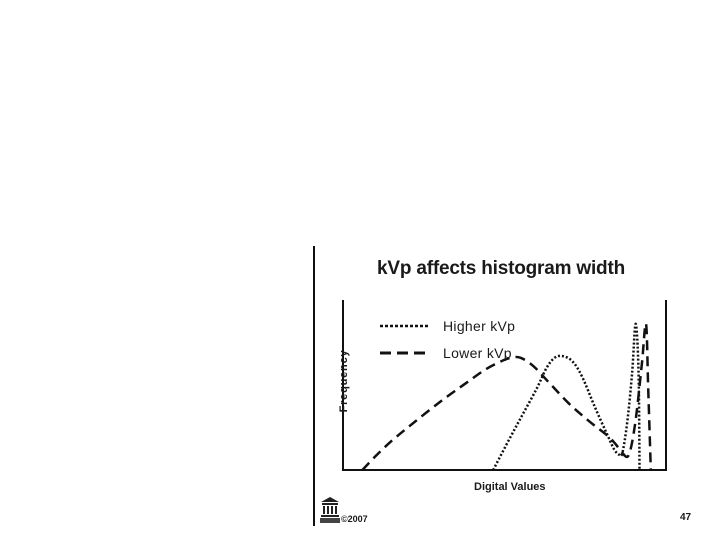  What do you see at coordinates (330, 510) in the screenshot?
I see `institution-logo-icon` at bounding box center [330, 510].